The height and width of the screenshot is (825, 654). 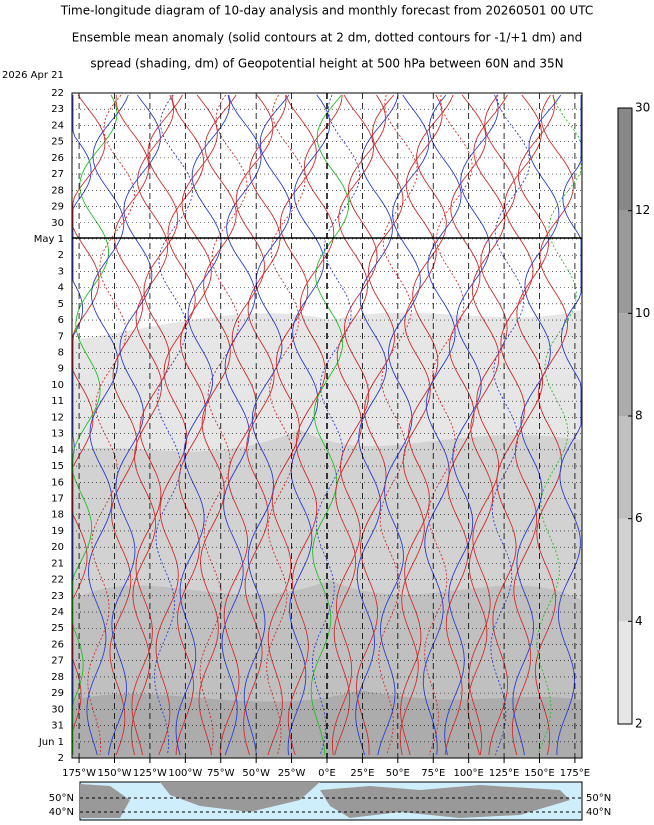 I want to click on x-tick-label: 50°E, so click(x=398, y=773).